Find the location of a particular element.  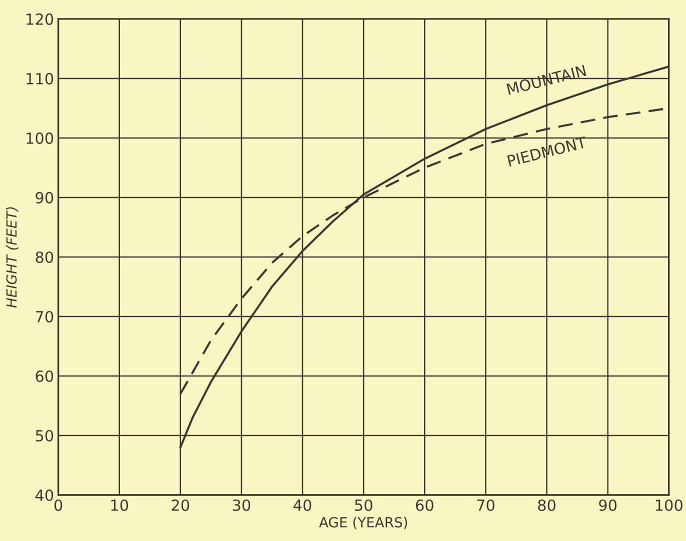

y-tick-label: 80 is located at coordinates (45, 257).